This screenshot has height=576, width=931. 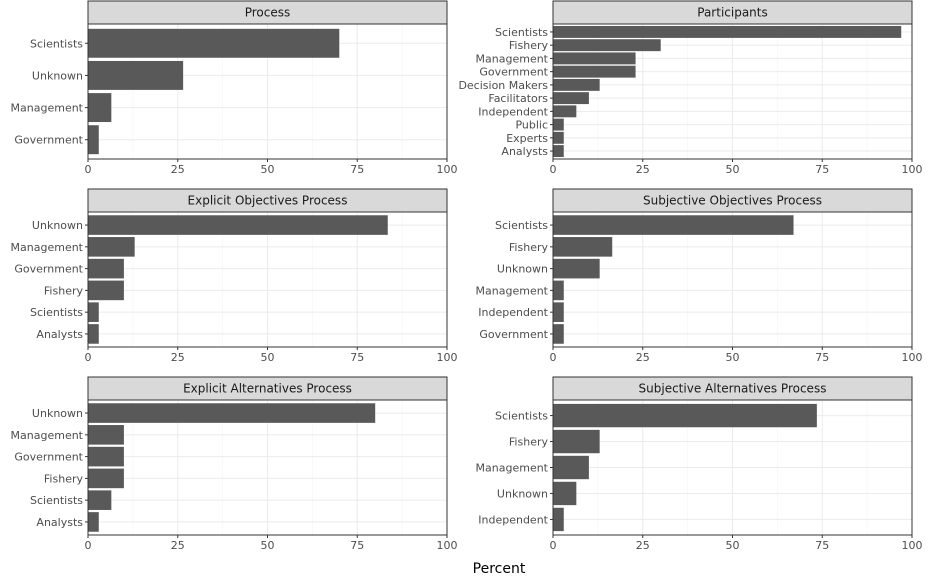 What do you see at coordinates (531, 125) in the screenshot?
I see `y-tick-label: Public` at bounding box center [531, 125].